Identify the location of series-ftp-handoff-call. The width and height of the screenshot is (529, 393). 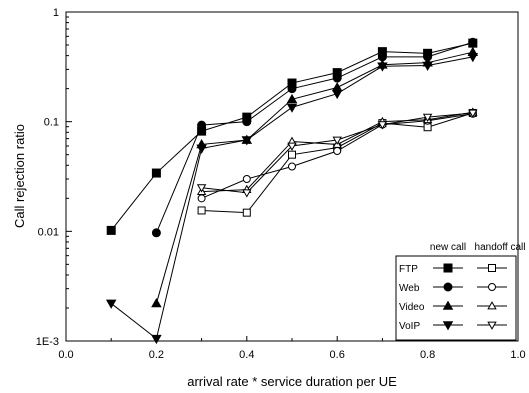
(337, 162).